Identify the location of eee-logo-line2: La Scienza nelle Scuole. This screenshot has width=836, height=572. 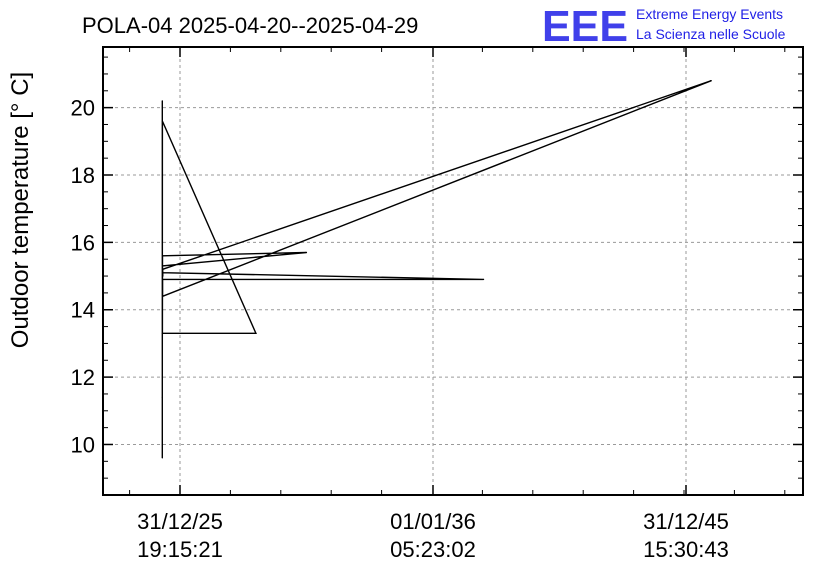
(711, 34).